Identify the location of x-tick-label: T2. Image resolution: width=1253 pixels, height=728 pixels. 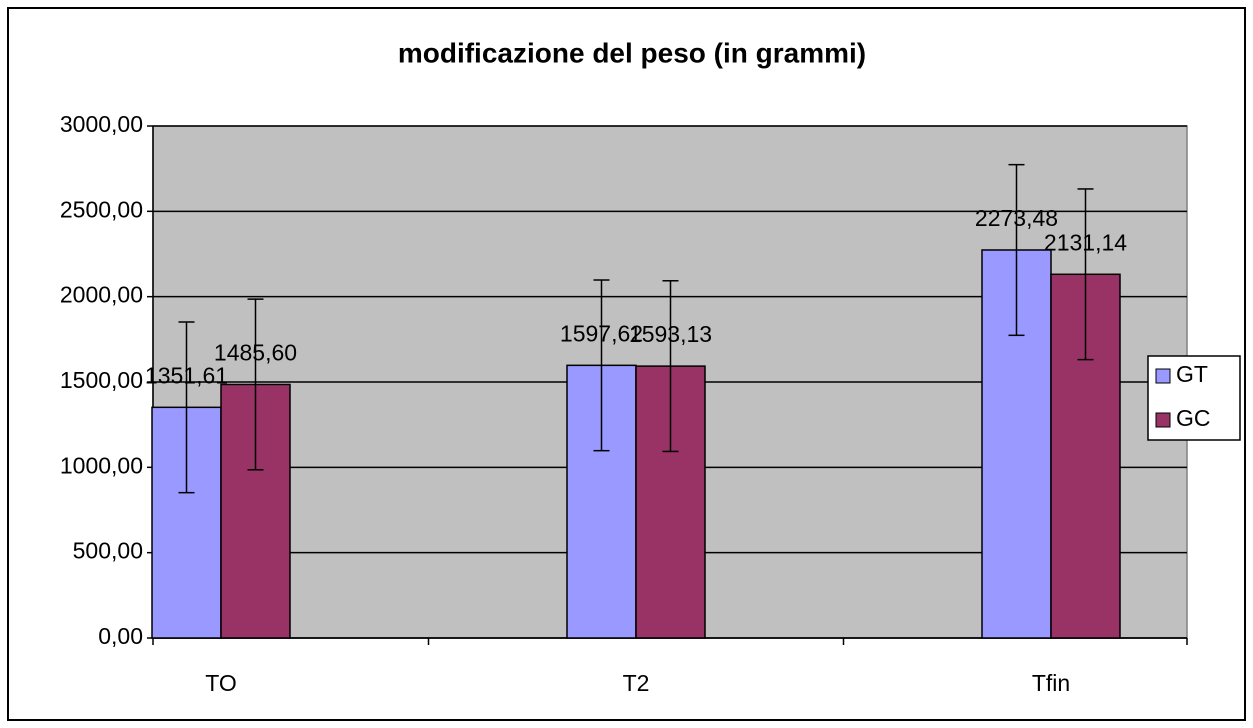
(636, 683).